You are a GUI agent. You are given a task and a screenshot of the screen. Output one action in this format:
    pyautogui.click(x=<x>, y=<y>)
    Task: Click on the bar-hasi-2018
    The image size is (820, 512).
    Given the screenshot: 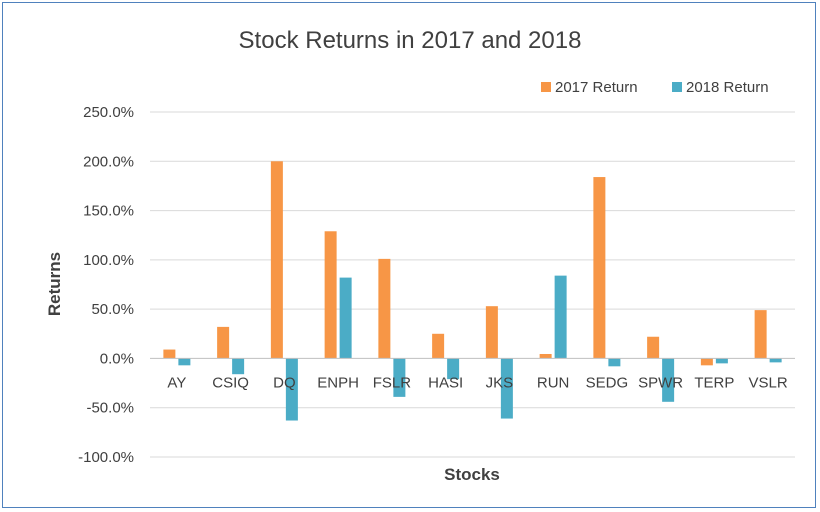 What is the action you would take?
    pyautogui.click(x=453, y=369)
    